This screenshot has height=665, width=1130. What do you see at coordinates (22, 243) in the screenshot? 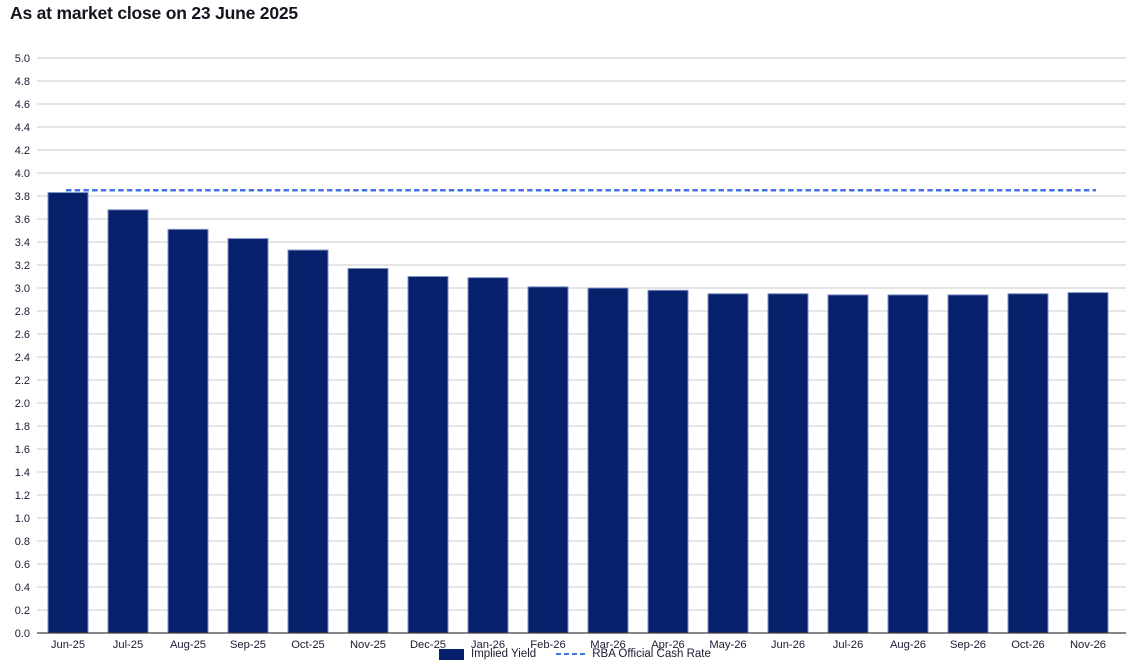
I see `y-tick-label: 3.4` at bounding box center [22, 243].